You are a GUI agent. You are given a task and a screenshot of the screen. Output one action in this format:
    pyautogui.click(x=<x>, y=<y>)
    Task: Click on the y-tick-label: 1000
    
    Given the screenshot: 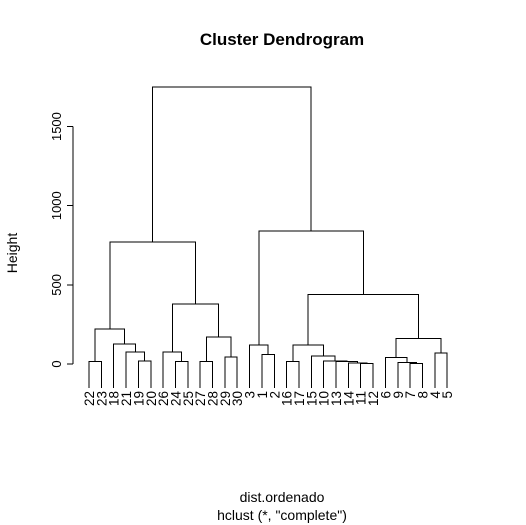 What is the action you would take?
    pyautogui.click(x=56, y=205)
    